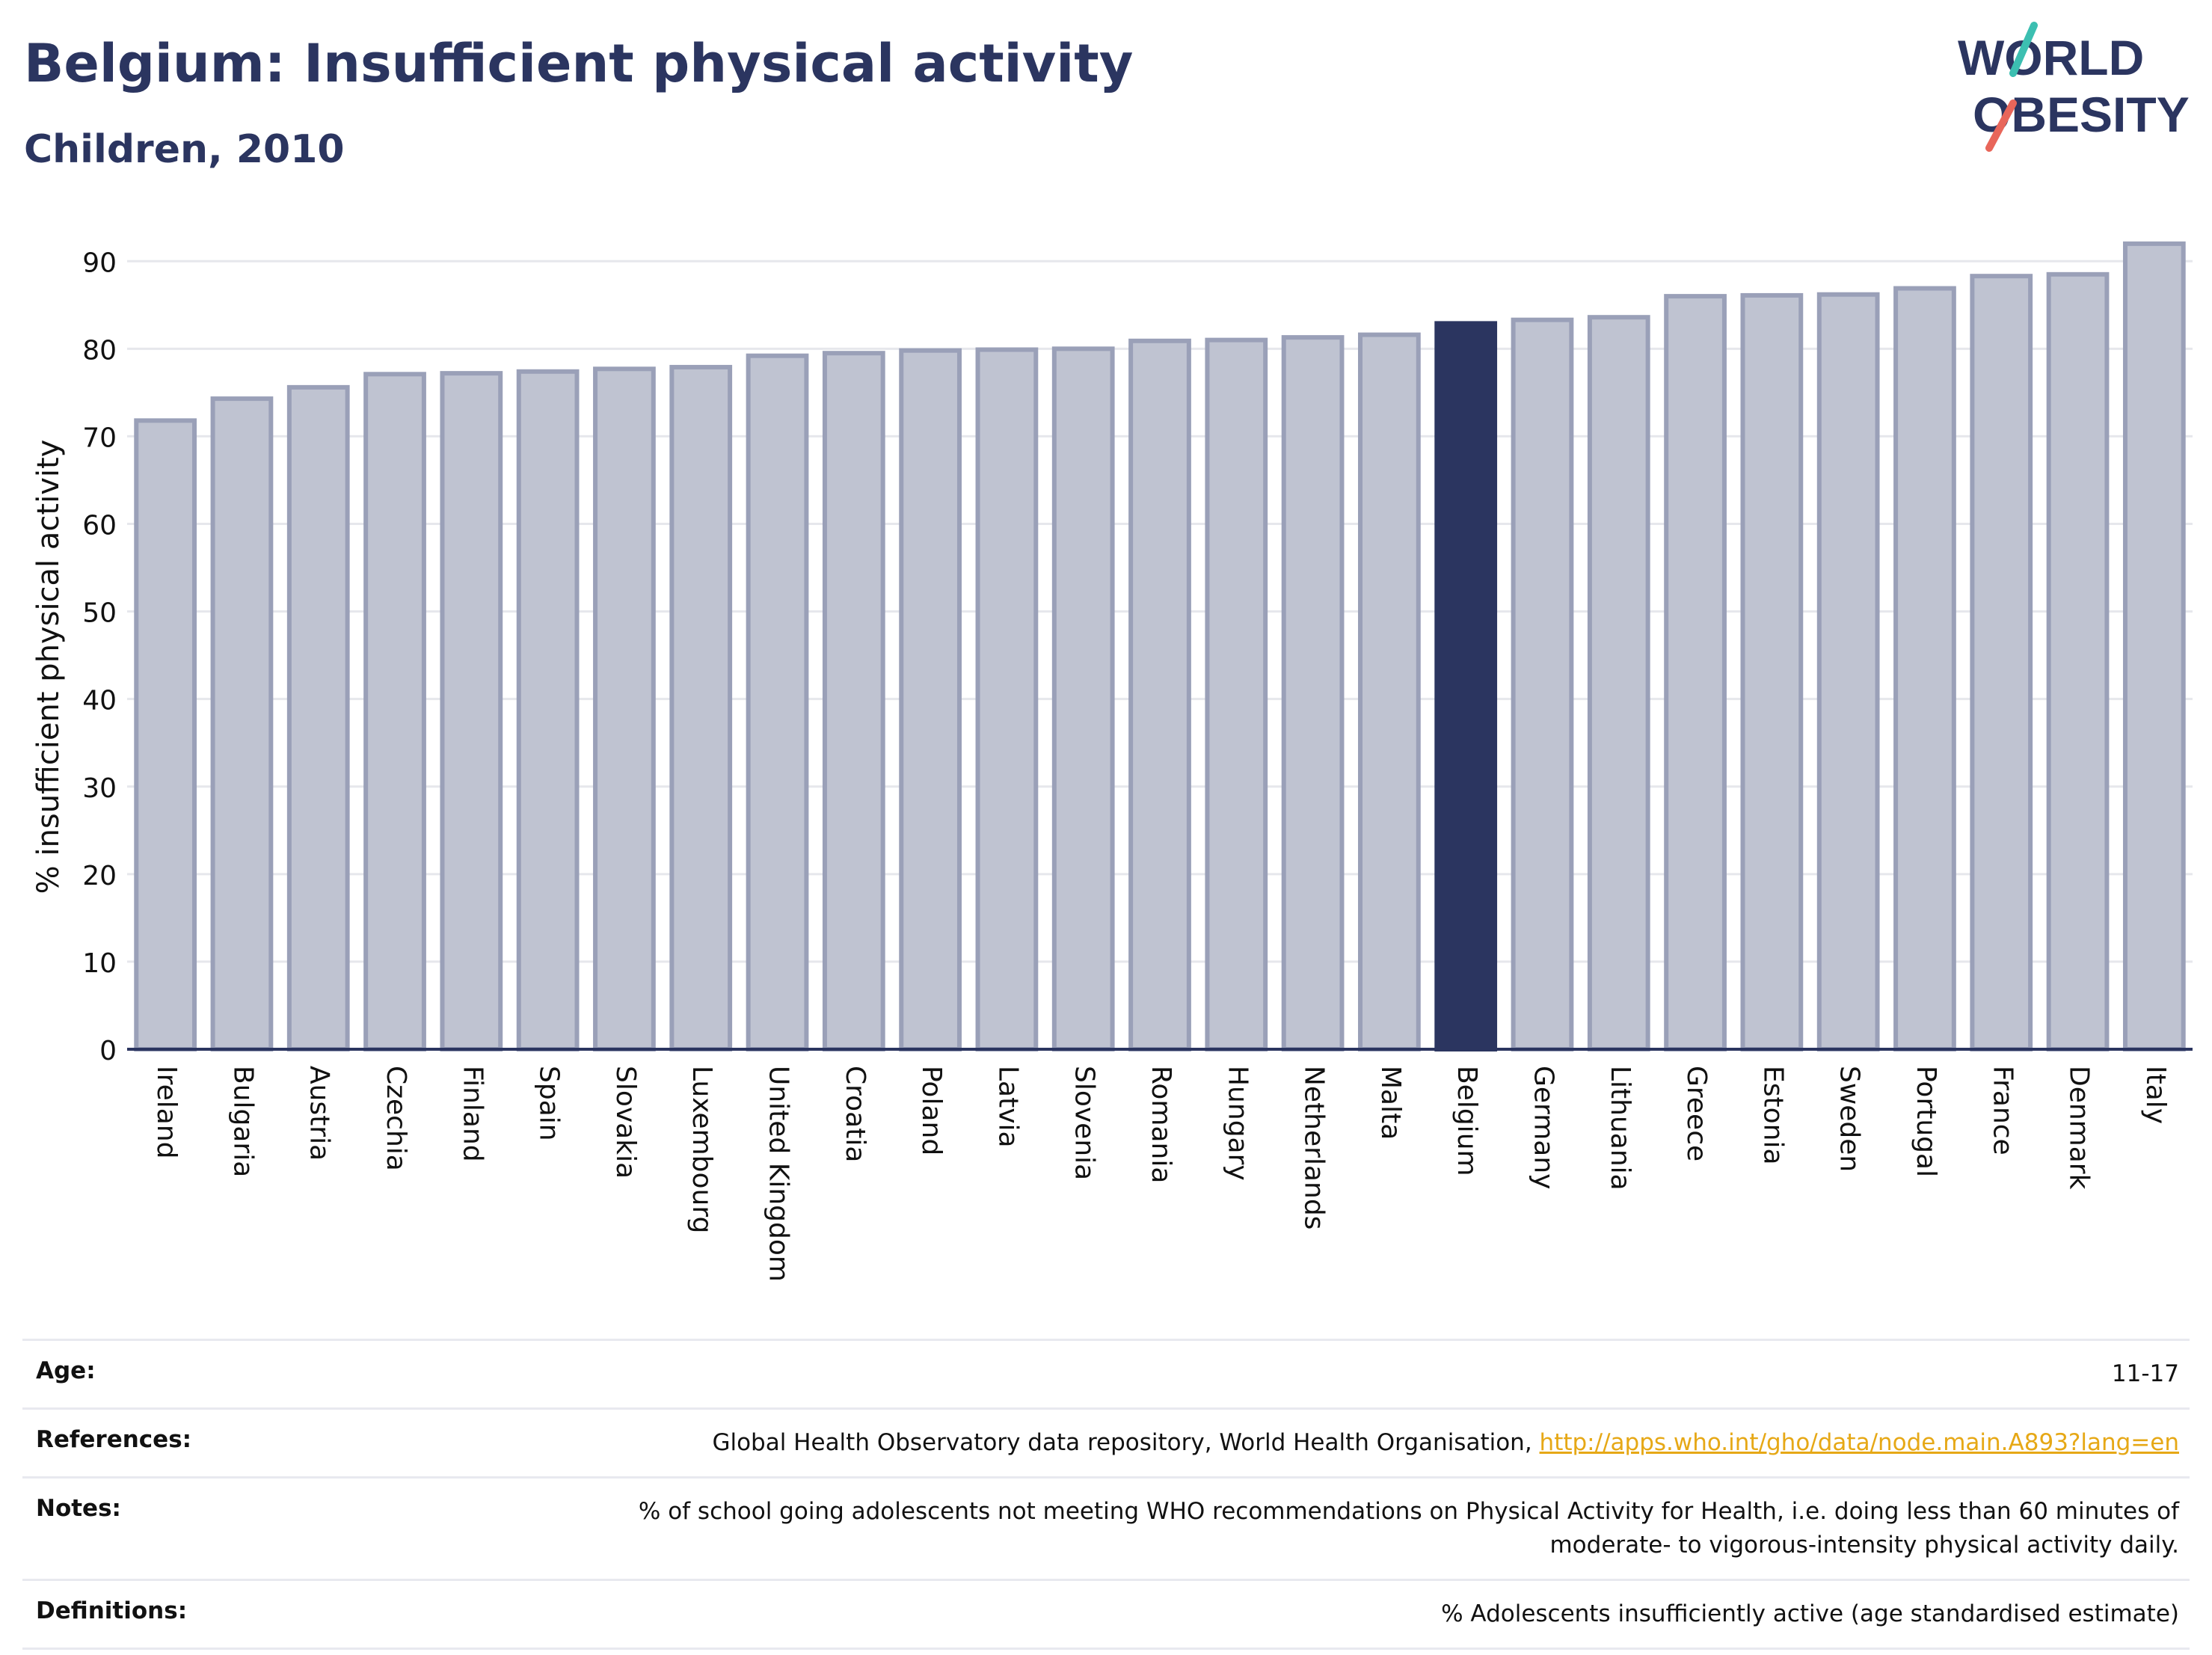 This screenshot has height=1655, width=2212. Describe the element at coordinates (184, 149) in the screenshot. I see `chart-subtitle: Children, 2010` at that location.